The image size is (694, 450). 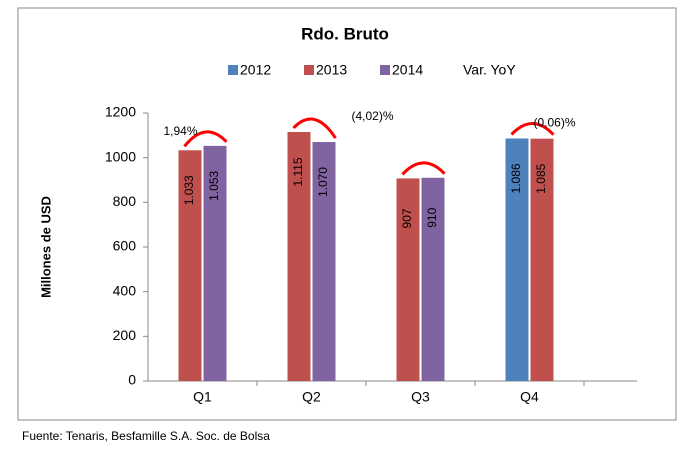 What do you see at coordinates (331, 70) in the screenshot?
I see `legend-label: 2013` at bounding box center [331, 70].